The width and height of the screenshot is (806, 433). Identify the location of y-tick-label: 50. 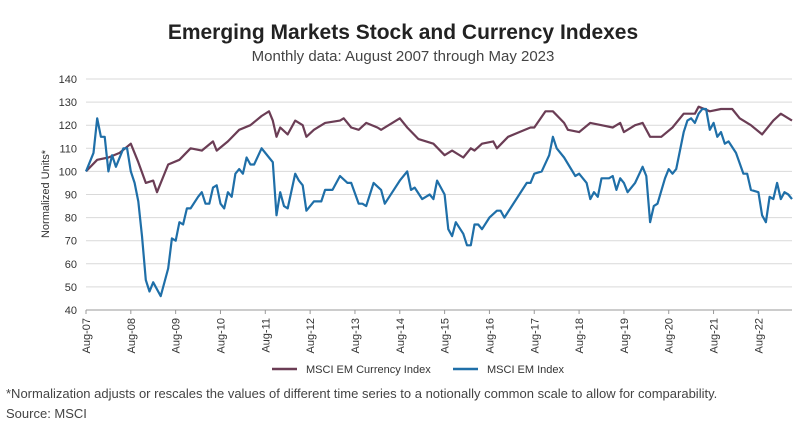
(71, 288).